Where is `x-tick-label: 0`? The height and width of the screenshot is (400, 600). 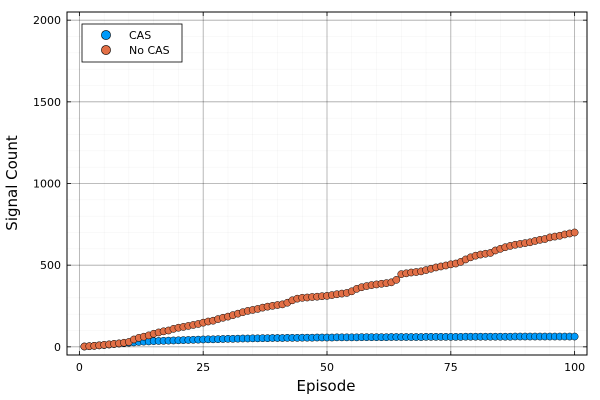
x-tick-label: 0 is located at coordinates (79, 367).